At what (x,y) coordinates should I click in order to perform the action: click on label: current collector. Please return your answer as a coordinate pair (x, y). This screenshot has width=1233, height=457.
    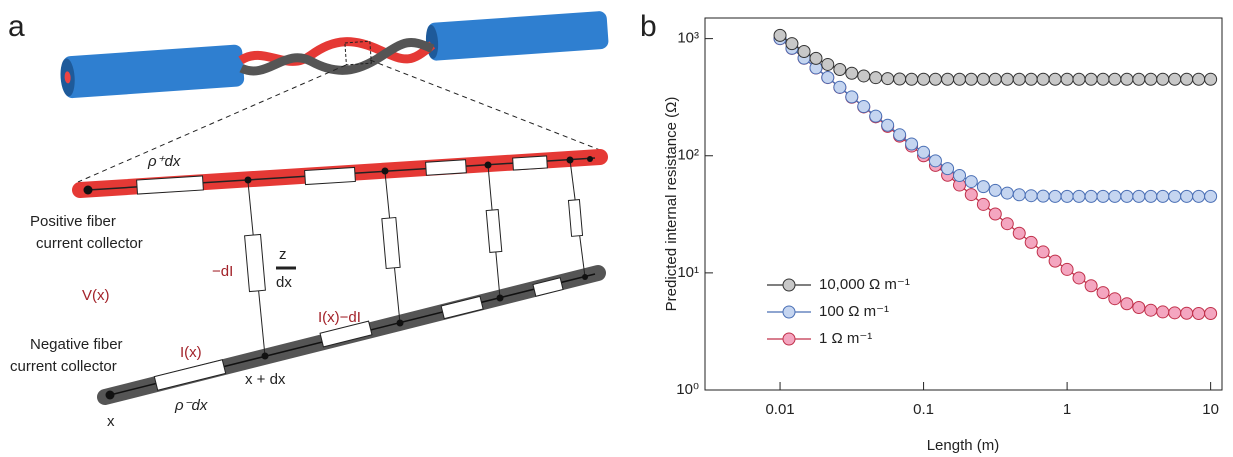
    Looking at the image, I should click on (63, 366).